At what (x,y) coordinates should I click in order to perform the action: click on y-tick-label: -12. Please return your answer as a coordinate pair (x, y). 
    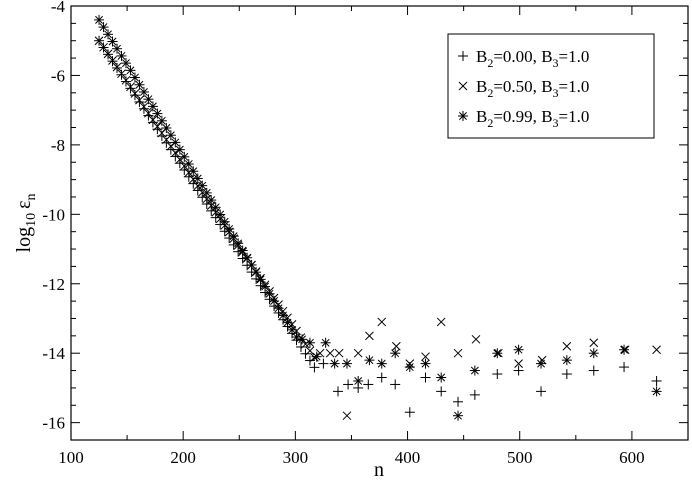
    Looking at the image, I should click on (53, 284).